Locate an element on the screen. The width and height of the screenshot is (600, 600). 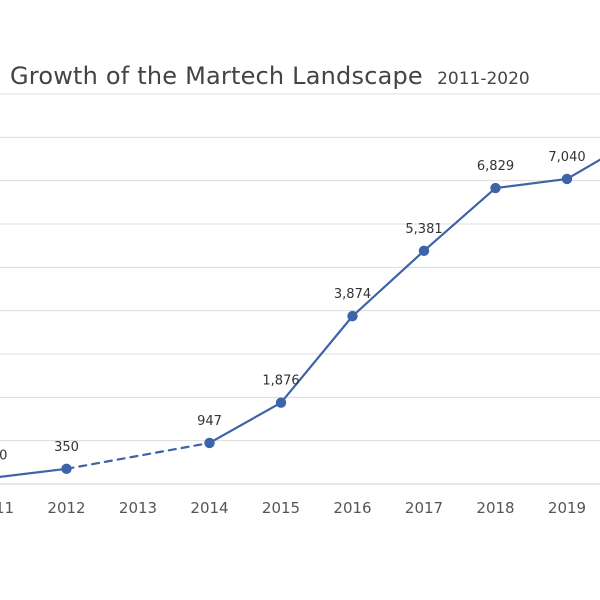
x-tick-label: 2017 is located at coordinates (424, 508).